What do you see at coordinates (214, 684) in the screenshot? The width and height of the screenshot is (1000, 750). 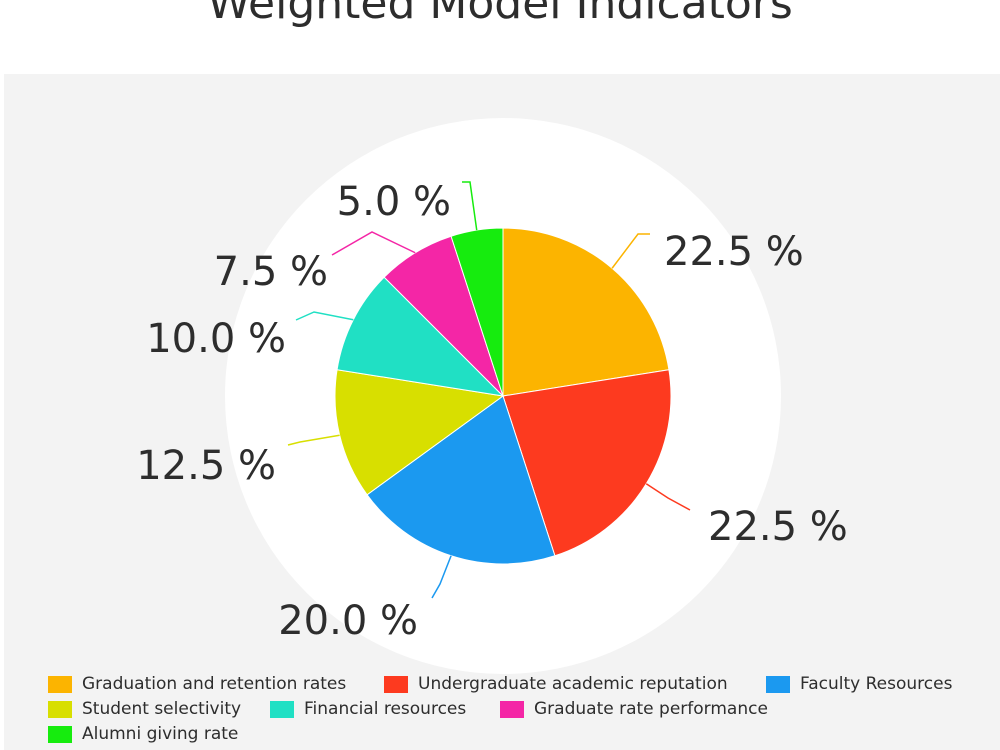 I see `legend-label: Graduation and retention rates` at bounding box center [214, 684].